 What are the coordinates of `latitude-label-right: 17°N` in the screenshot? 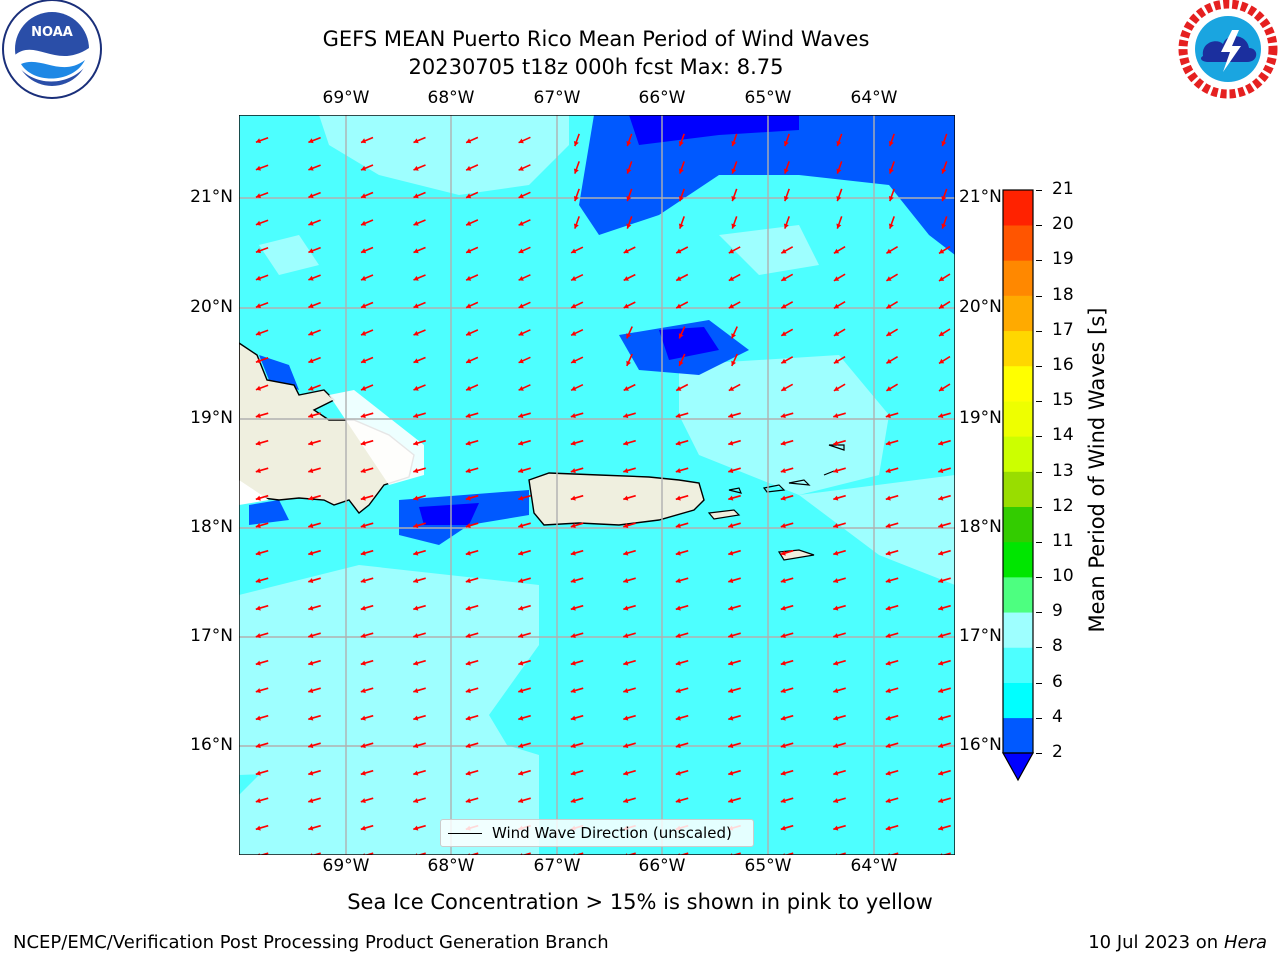 It's located at (980, 636).